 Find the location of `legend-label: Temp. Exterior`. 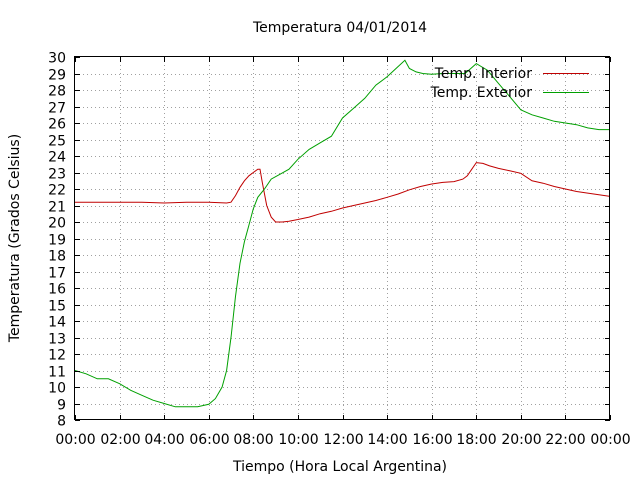

legend-label: Temp. Exterior is located at coordinates (481, 93).